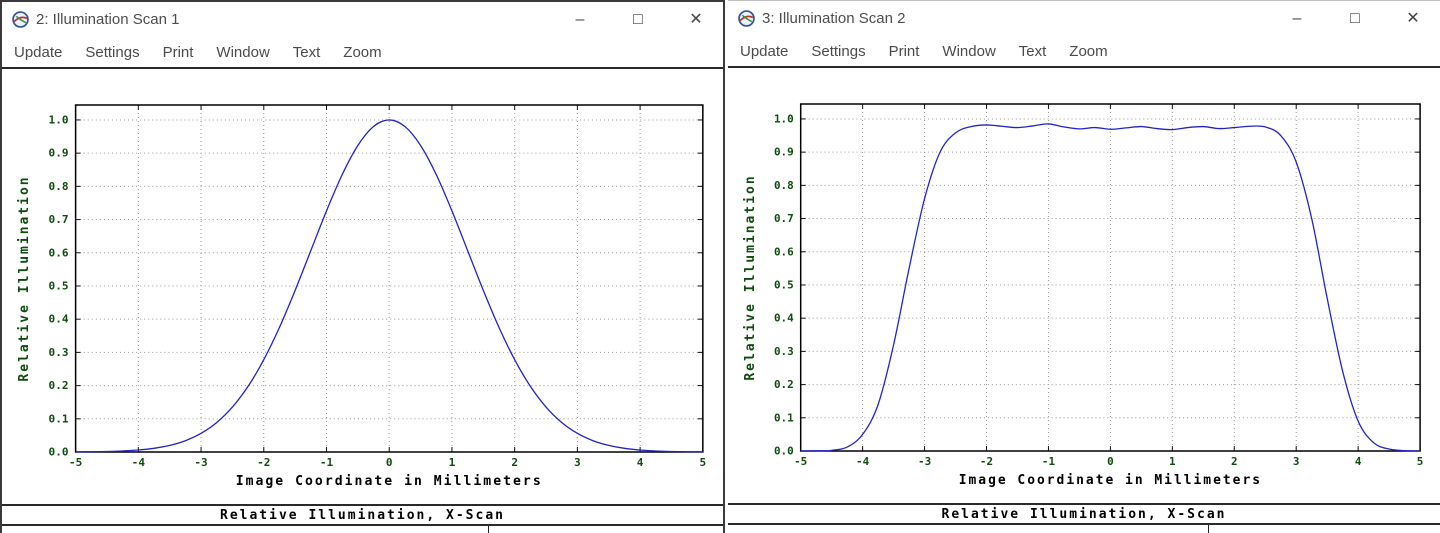 The height and width of the screenshot is (533, 1440). What do you see at coordinates (1084, 18) in the screenshot?
I see `titlebar: 3: Illumination Scan 2 – □ ✕` at bounding box center [1084, 18].